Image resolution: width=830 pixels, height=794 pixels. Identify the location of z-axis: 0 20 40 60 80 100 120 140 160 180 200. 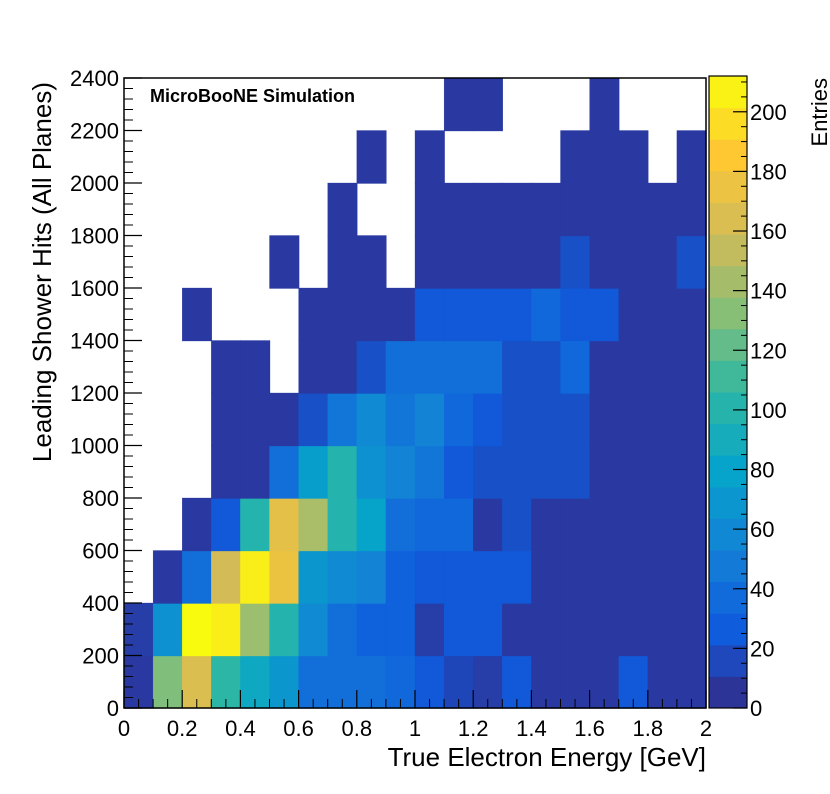
(760, 401).